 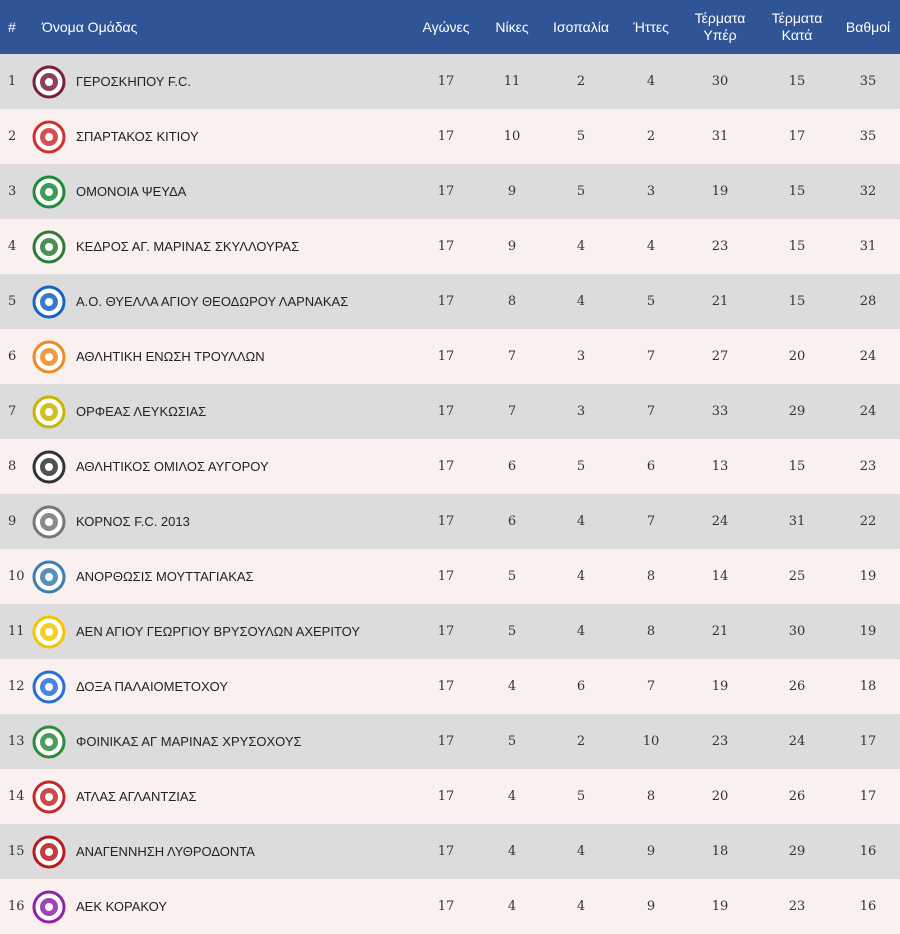 What do you see at coordinates (512, 356) in the screenshot?
I see `wins-cell: 7` at bounding box center [512, 356].